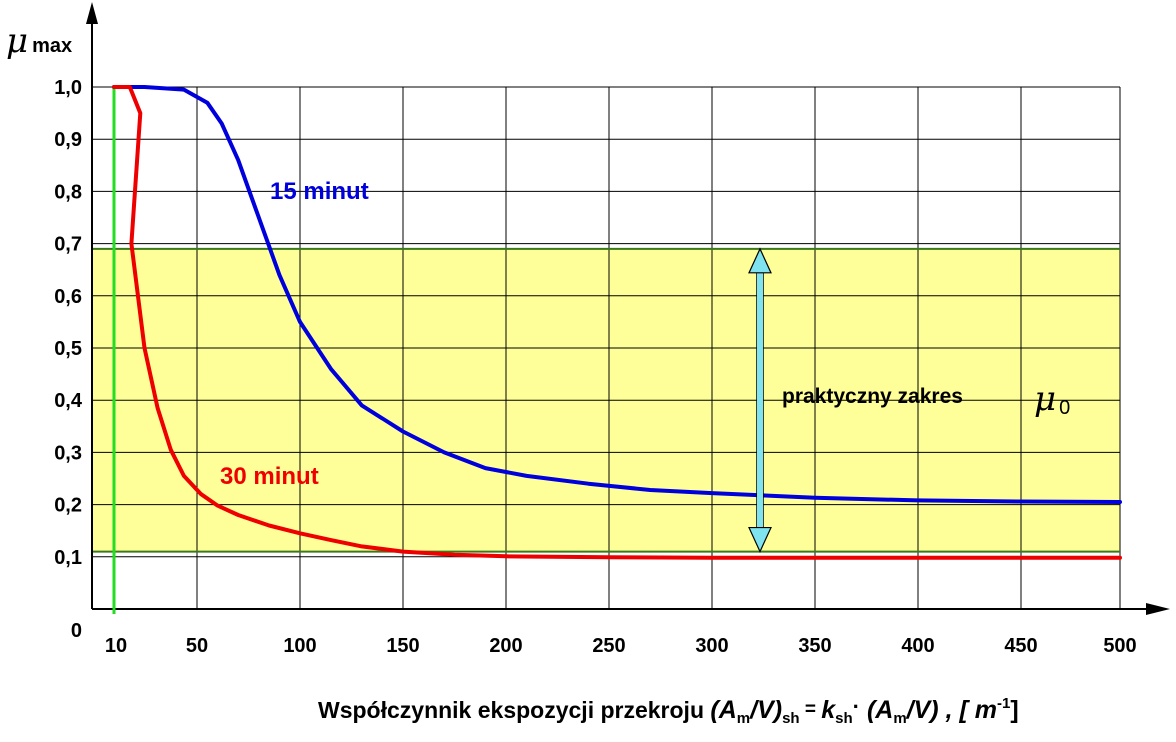 The width and height of the screenshot is (1176, 742). Describe the element at coordinates (319, 191) in the screenshot. I see `series-label-15-minut: 15 minut` at that location.